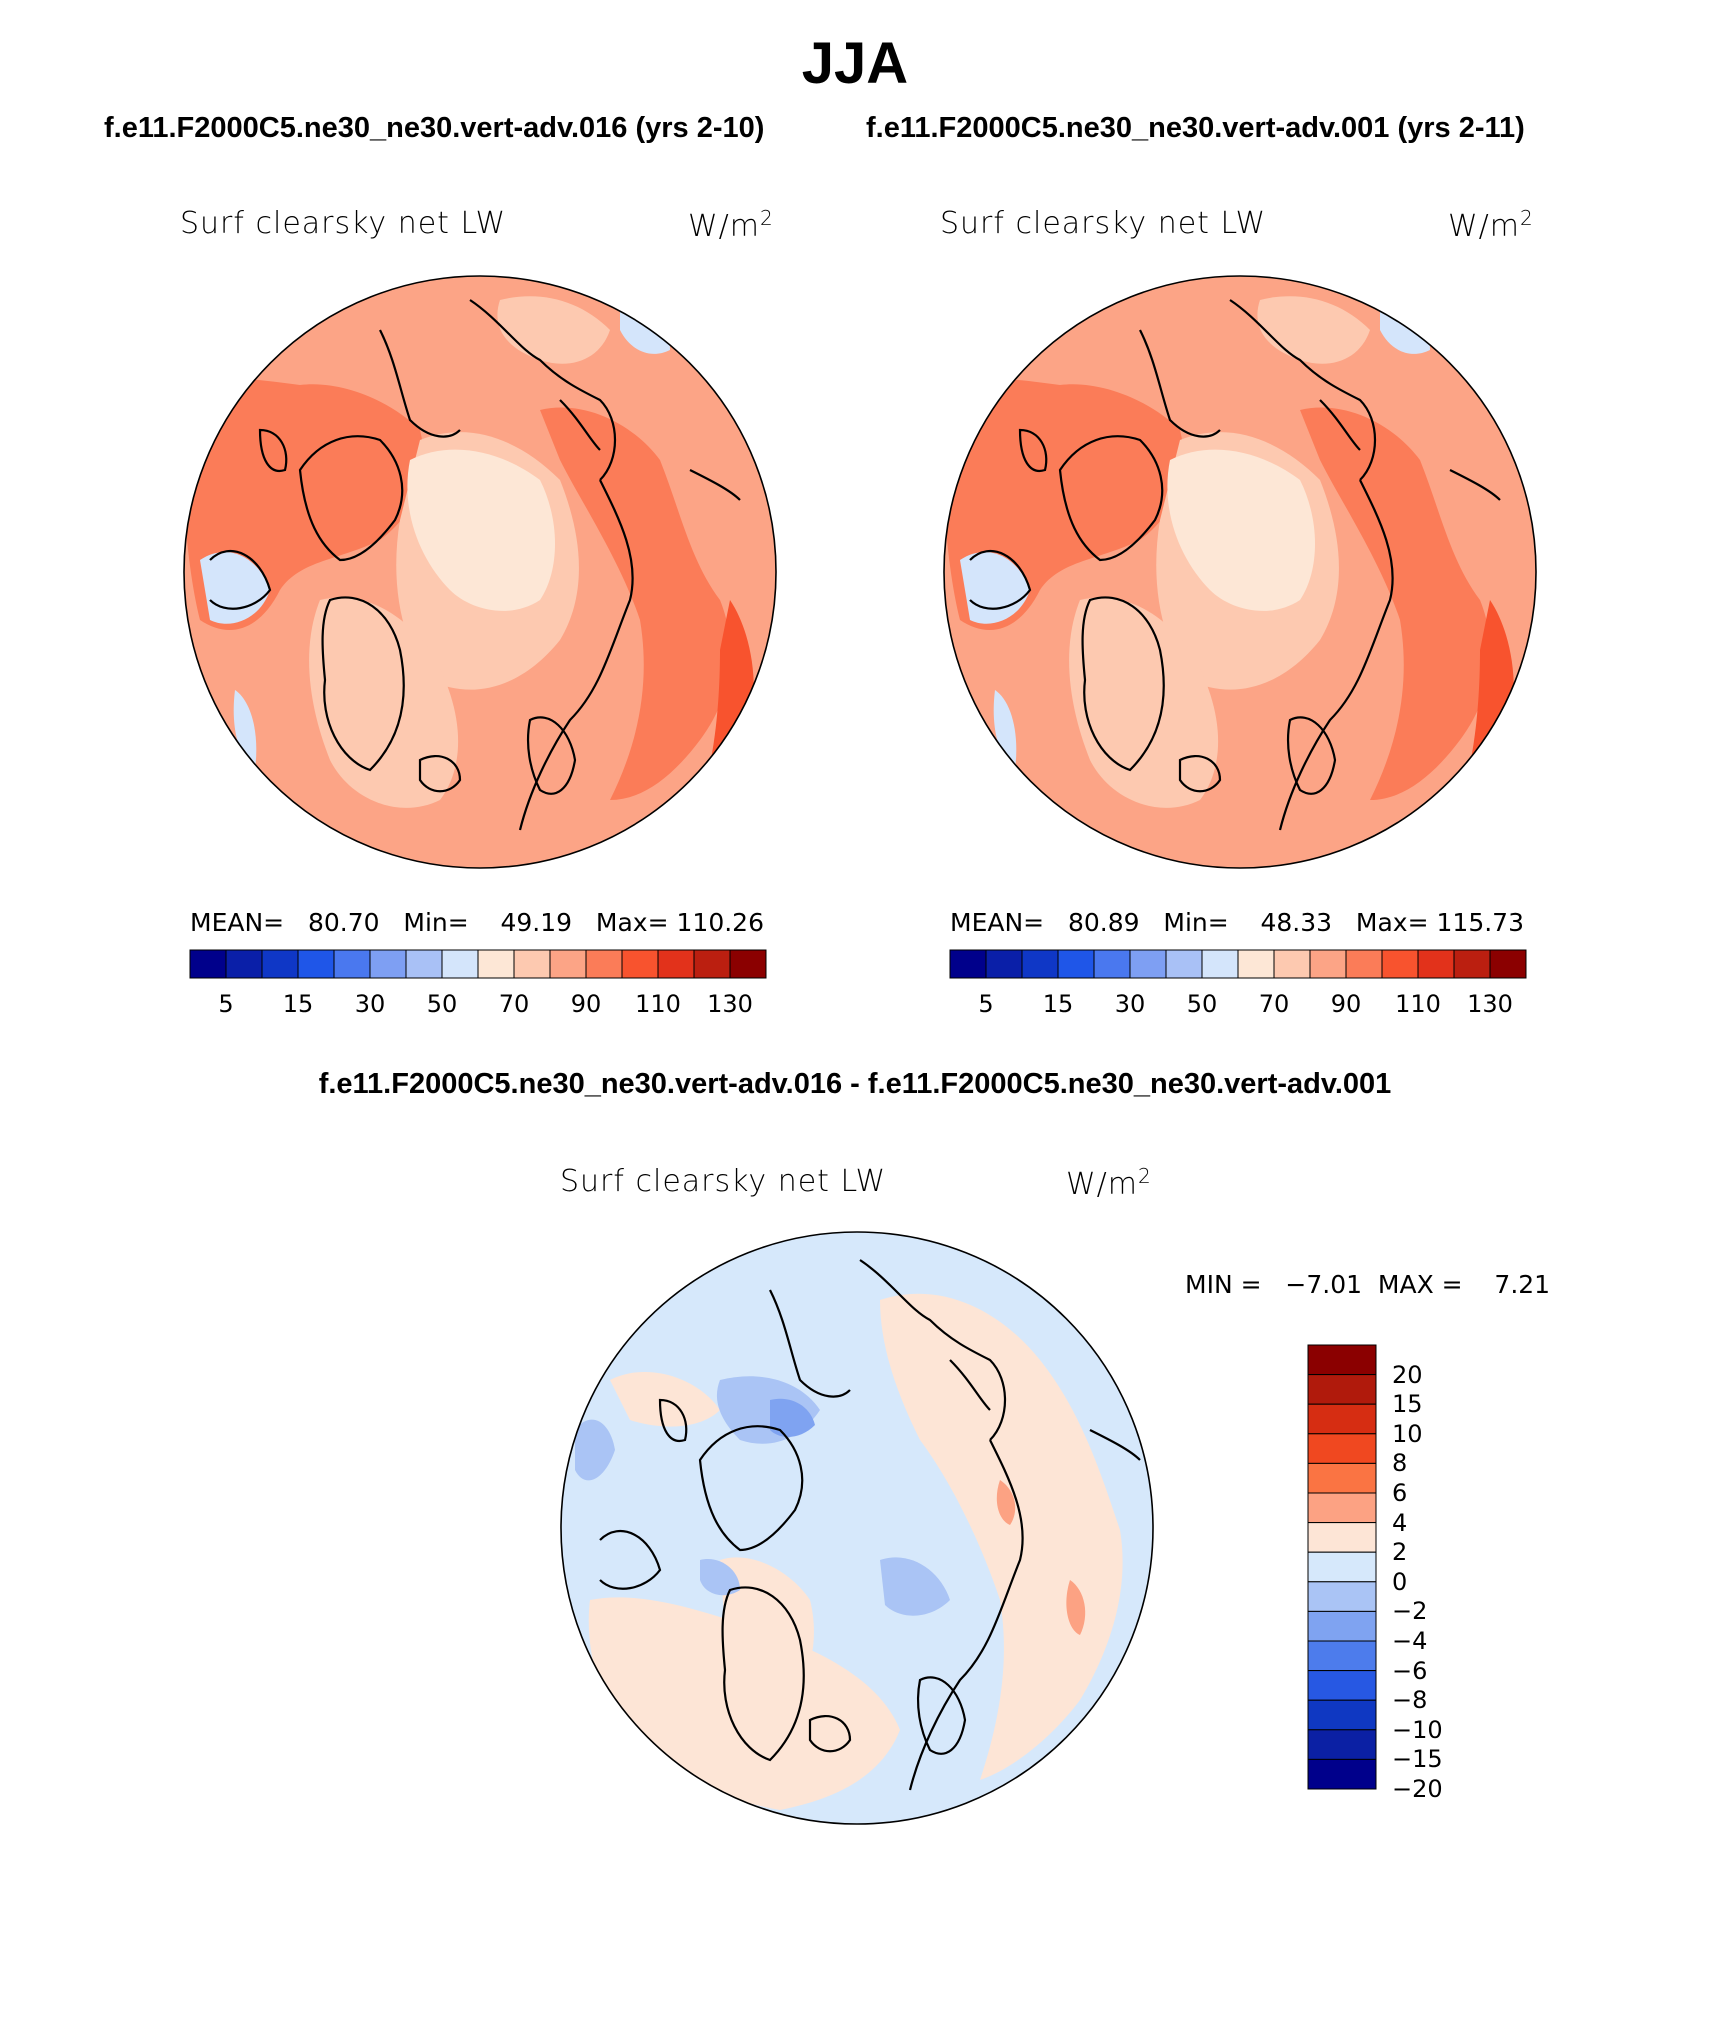 The image size is (1710, 2044). What do you see at coordinates (1407, 1404) in the screenshot?
I see `colorbar-label: 15` at bounding box center [1407, 1404].